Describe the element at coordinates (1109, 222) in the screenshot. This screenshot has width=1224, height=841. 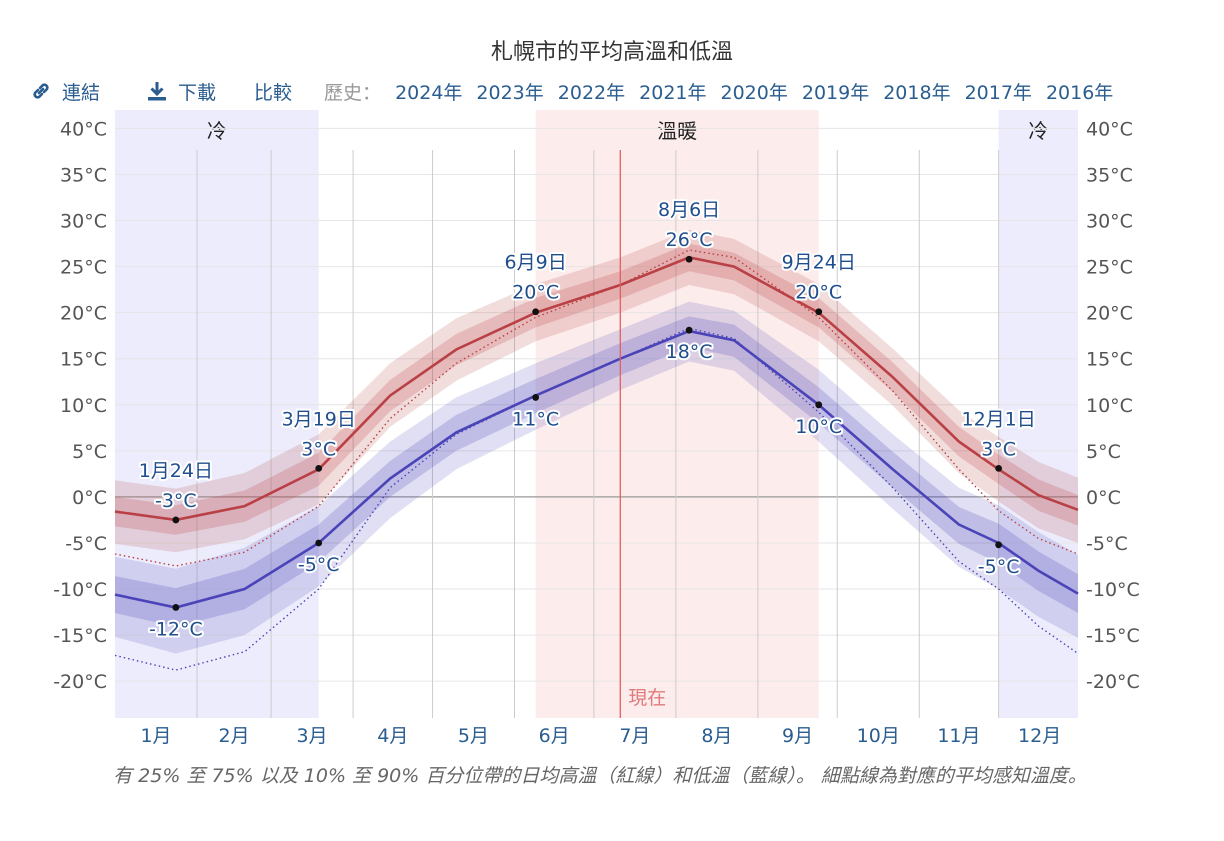
I see `y-tick-right: 30°C` at that location.